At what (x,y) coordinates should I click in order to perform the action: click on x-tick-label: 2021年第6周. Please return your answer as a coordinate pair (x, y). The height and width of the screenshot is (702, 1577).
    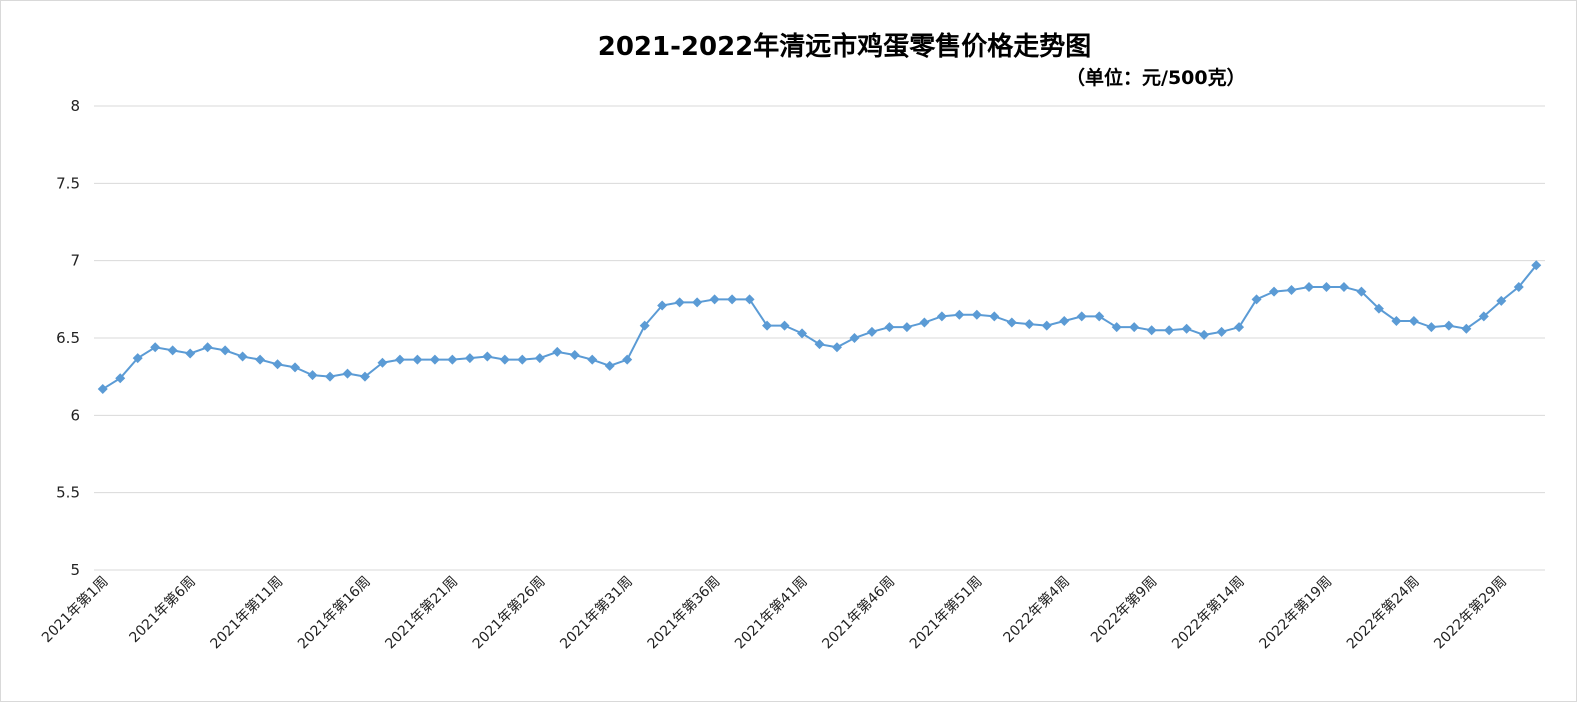
    Looking at the image, I should click on (162, 609).